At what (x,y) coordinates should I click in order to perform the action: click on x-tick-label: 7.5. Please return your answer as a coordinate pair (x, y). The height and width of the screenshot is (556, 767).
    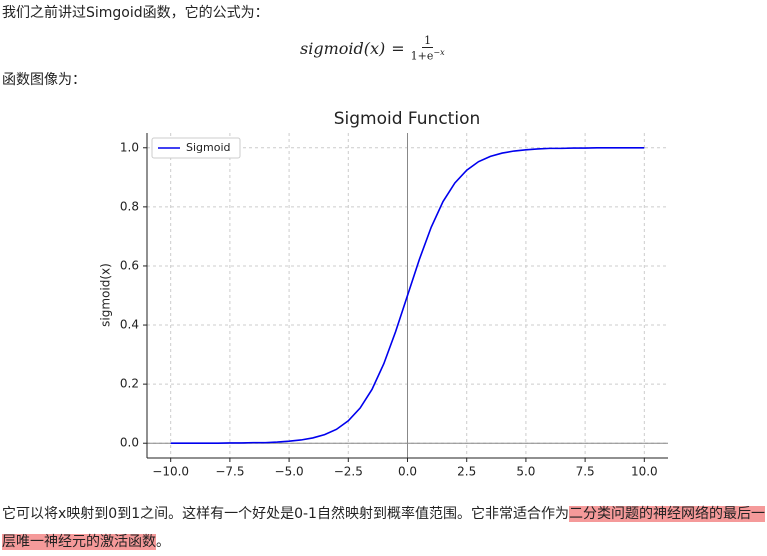
    Looking at the image, I should click on (585, 472).